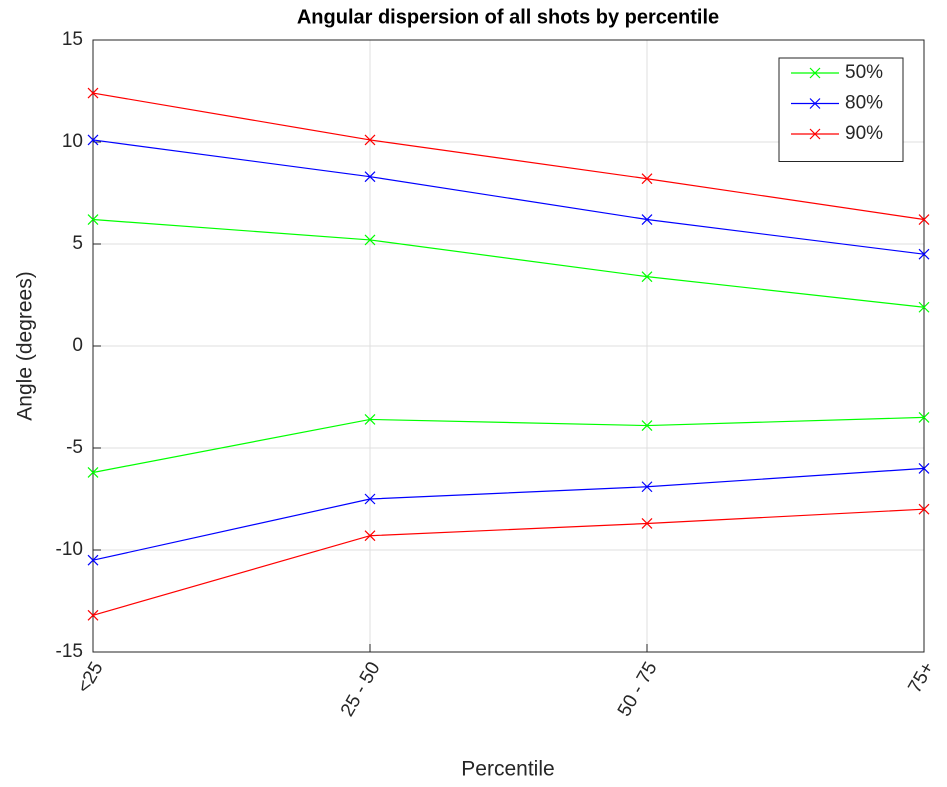  Describe the element at coordinates (864, 103) in the screenshot. I see `legend-label: 80%` at that location.